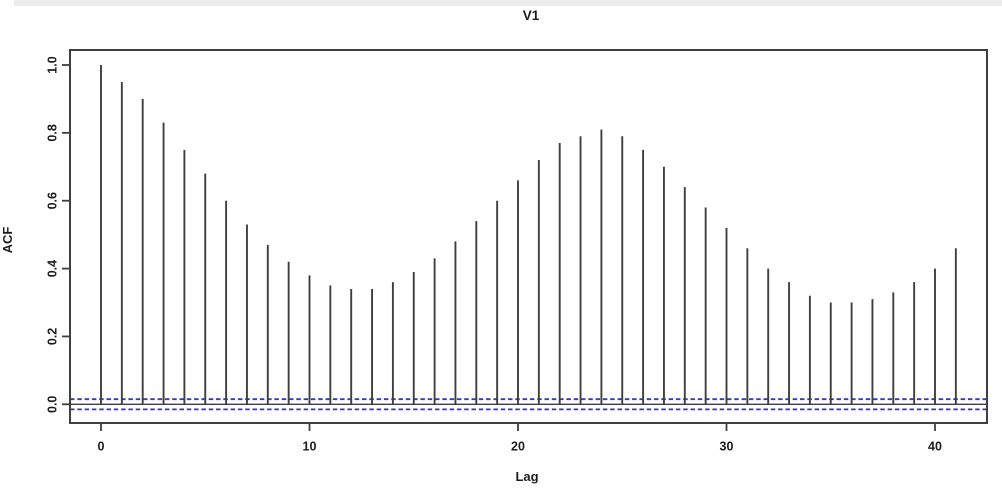  I want to click on window-top-edge, so click(508, 3).